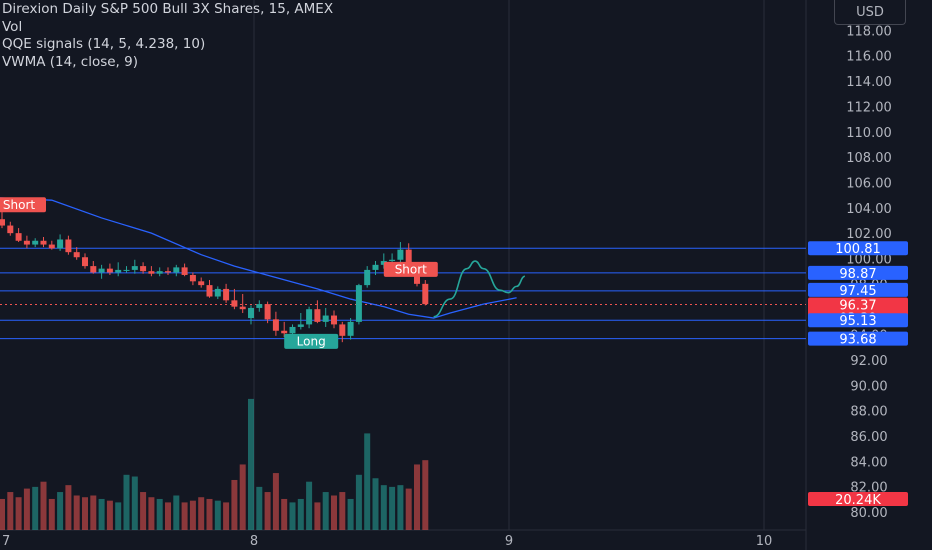 The height and width of the screenshot is (550, 932). Describe the element at coordinates (869, 107) in the screenshot. I see `price-tick-label: 112.00` at that location.